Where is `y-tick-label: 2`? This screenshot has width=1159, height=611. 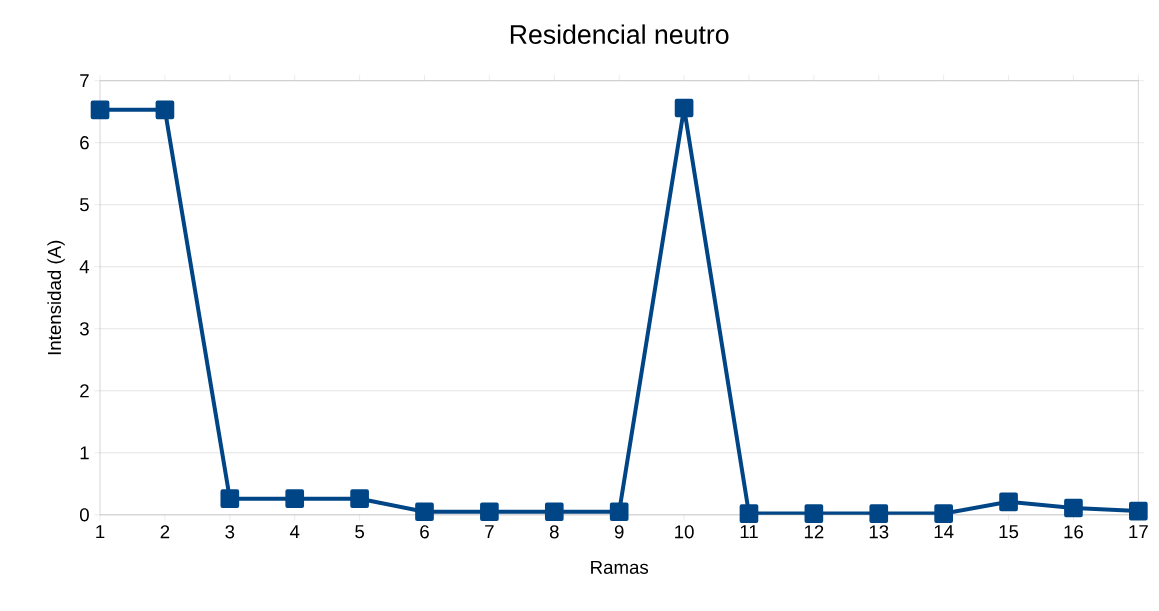
y-tick-label: 2 is located at coordinates (84, 391).